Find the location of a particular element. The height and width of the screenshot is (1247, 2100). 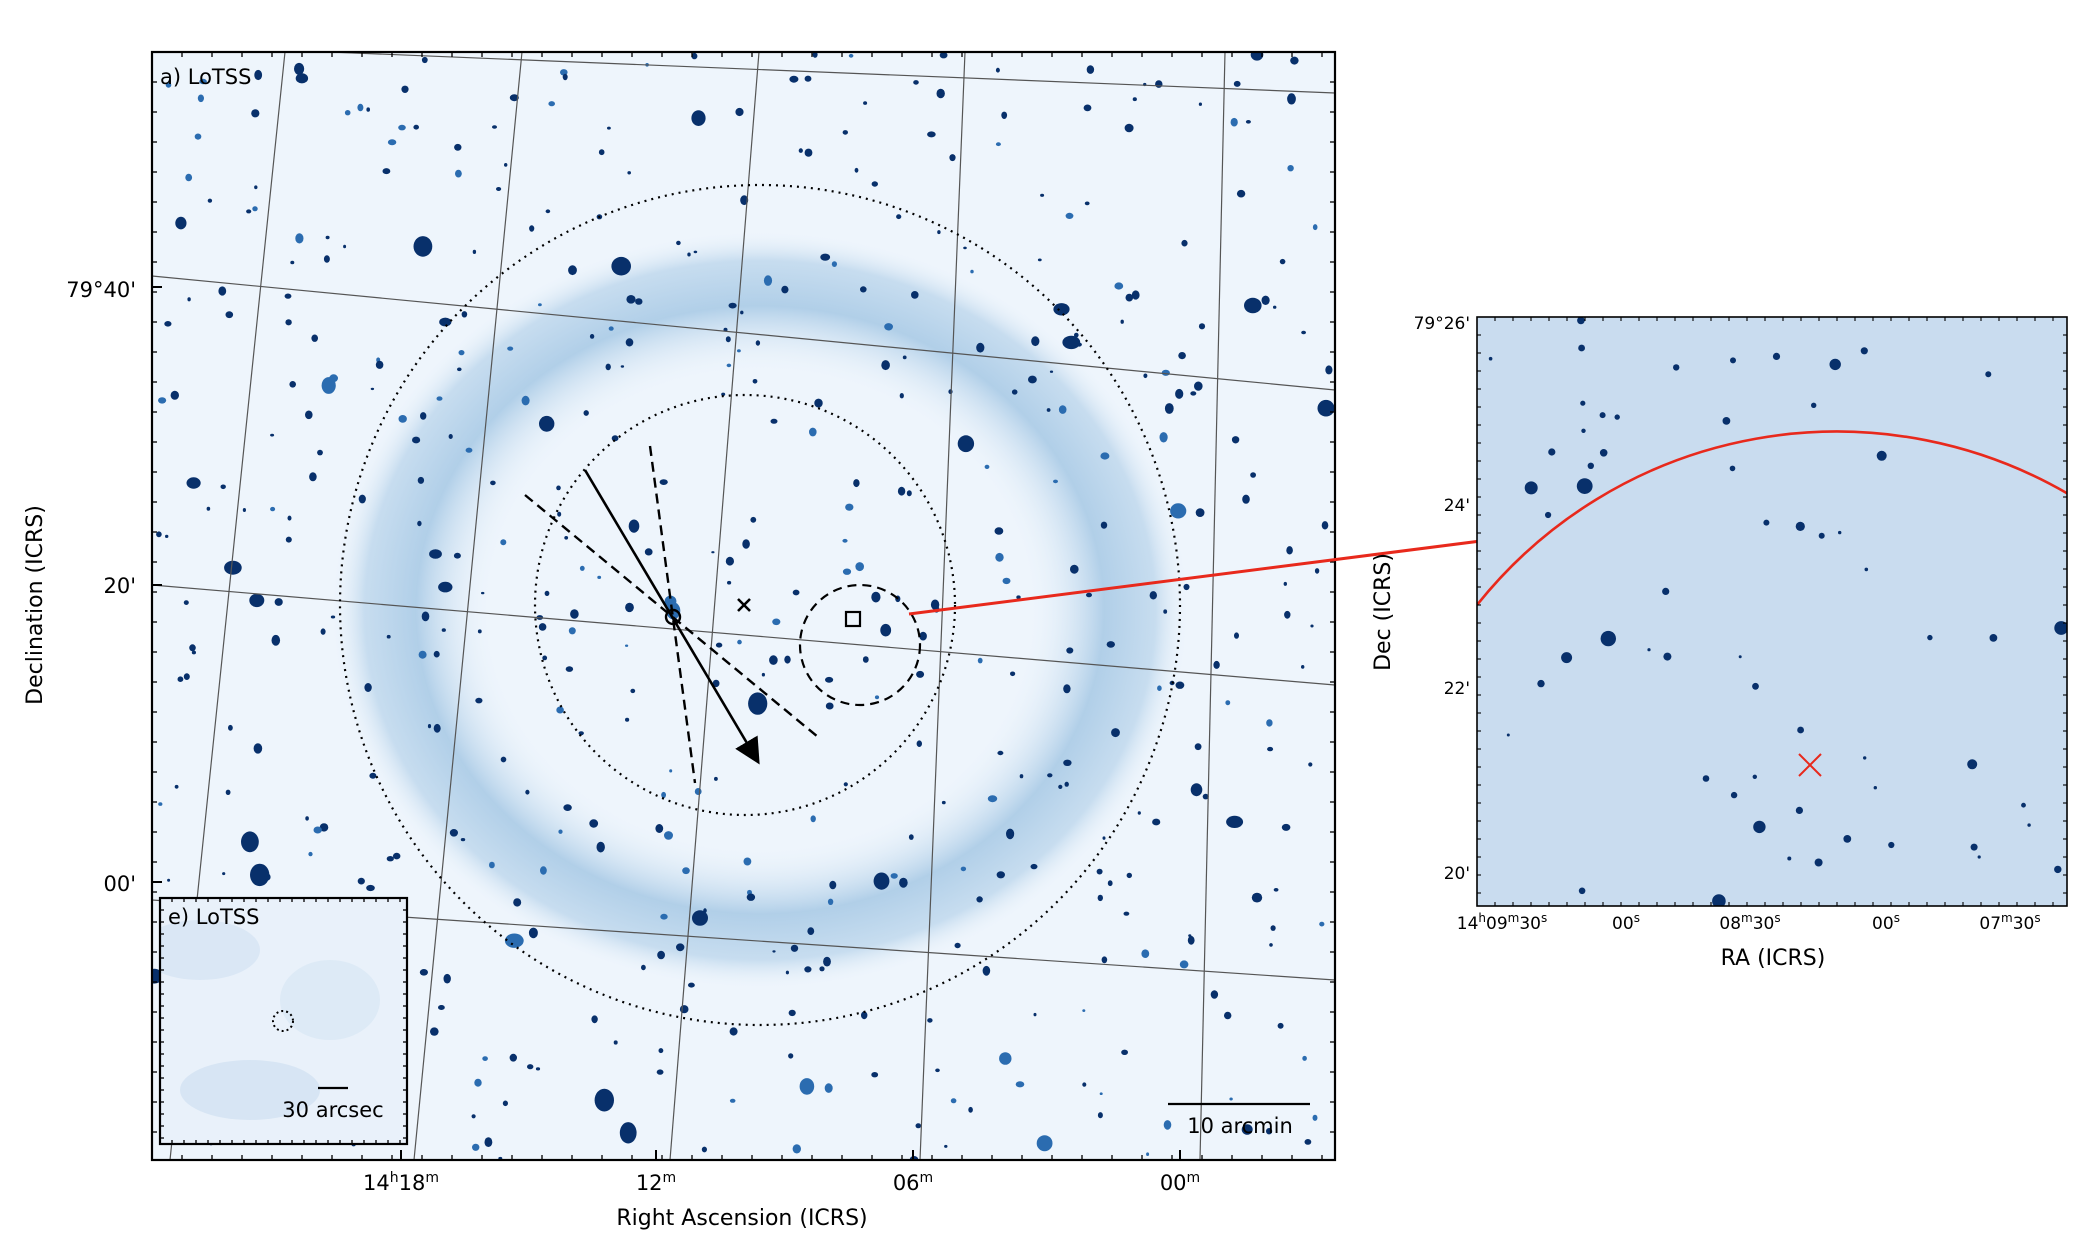

main-scalebar-label: 10 arcmin is located at coordinates (1240, 1126).